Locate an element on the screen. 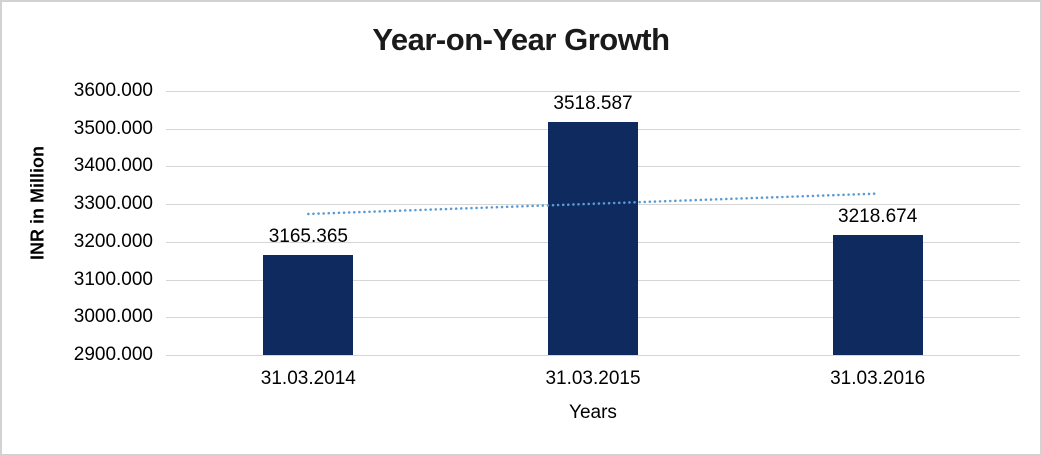  bar-value-label: 3218.674 is located at coordinates (878, 216).